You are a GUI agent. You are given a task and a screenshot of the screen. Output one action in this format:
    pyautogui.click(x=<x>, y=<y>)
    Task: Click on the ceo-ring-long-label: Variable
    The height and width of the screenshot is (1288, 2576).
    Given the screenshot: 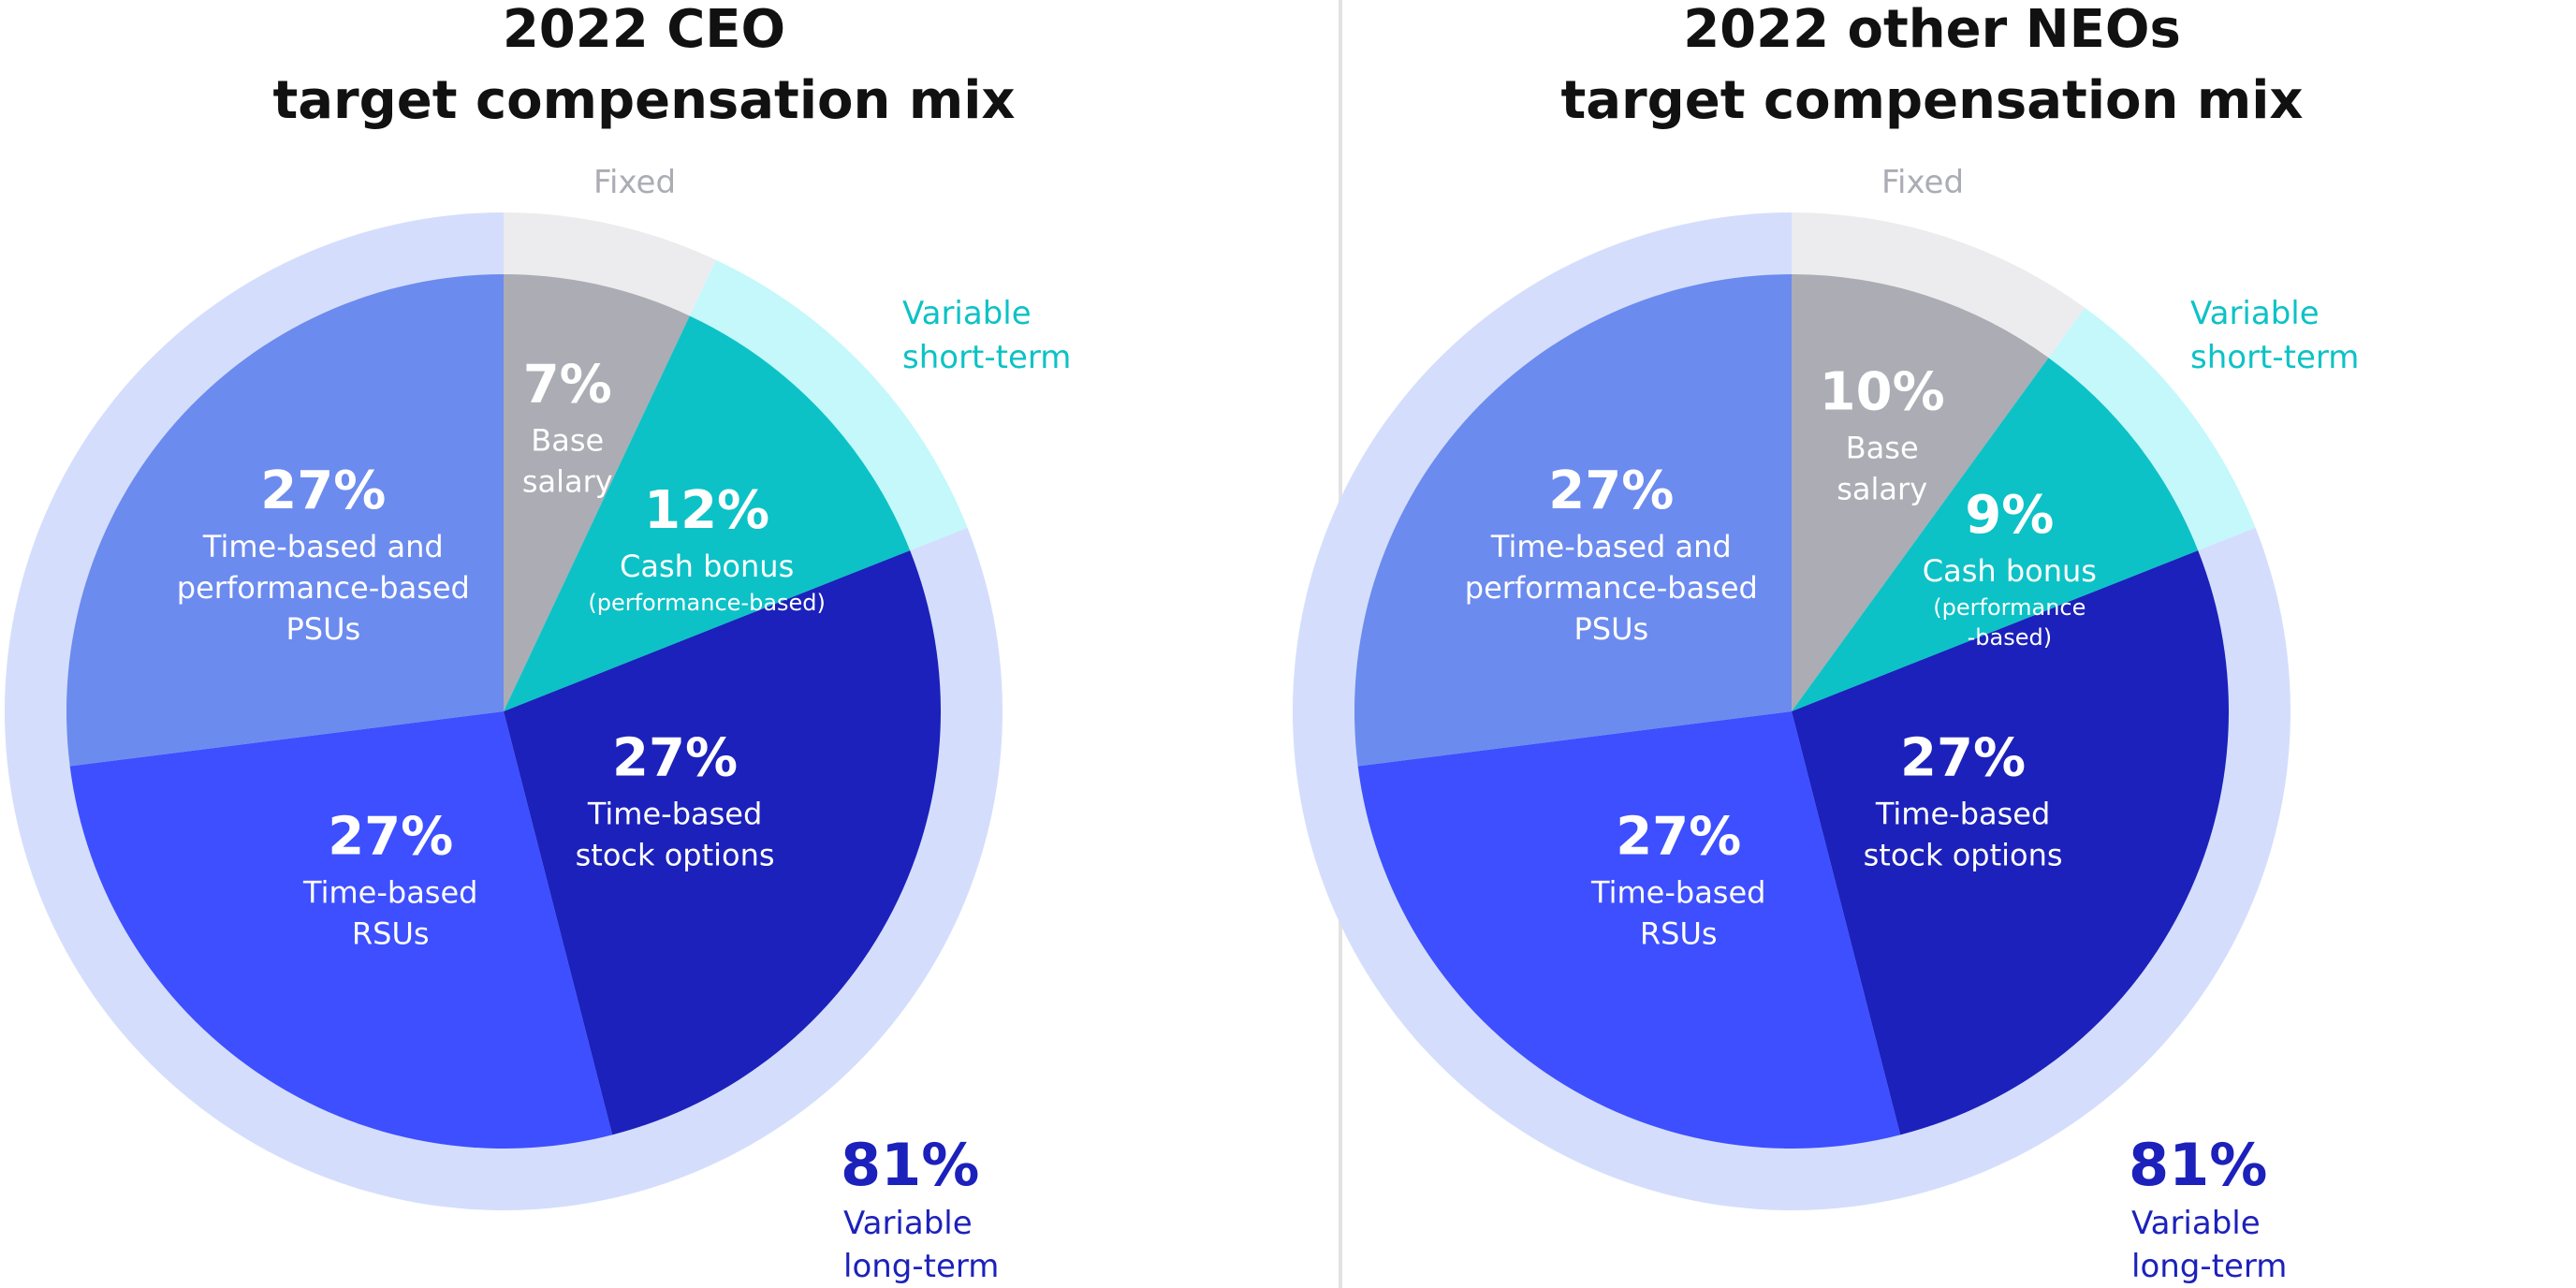 What is the action you would take?
    pyautogui.click(x=908, y=1223)
    